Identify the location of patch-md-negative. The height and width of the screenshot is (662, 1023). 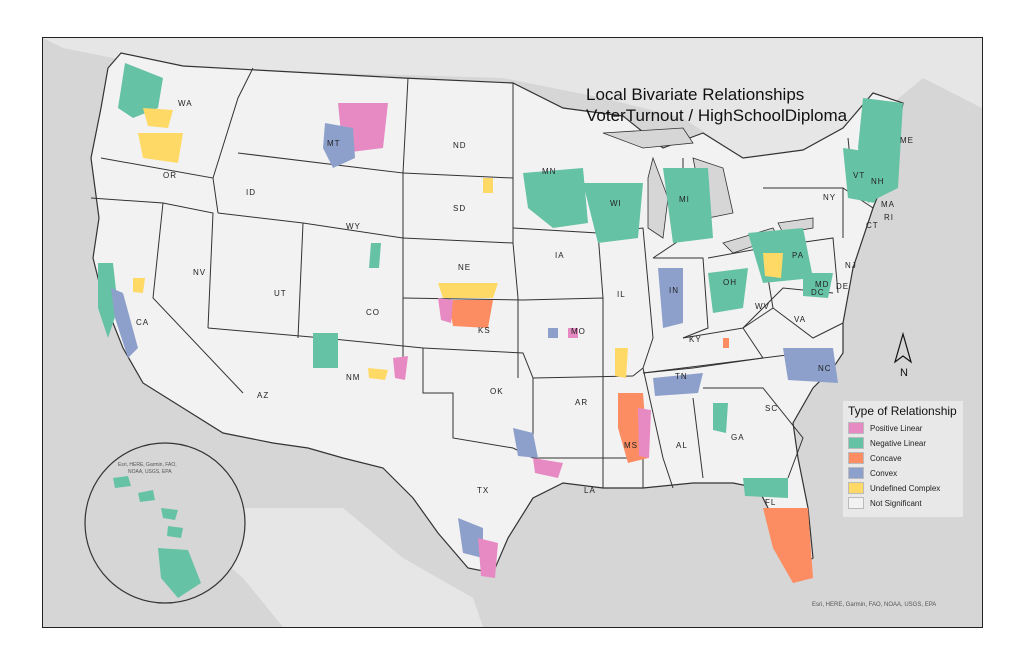
(818, 285).